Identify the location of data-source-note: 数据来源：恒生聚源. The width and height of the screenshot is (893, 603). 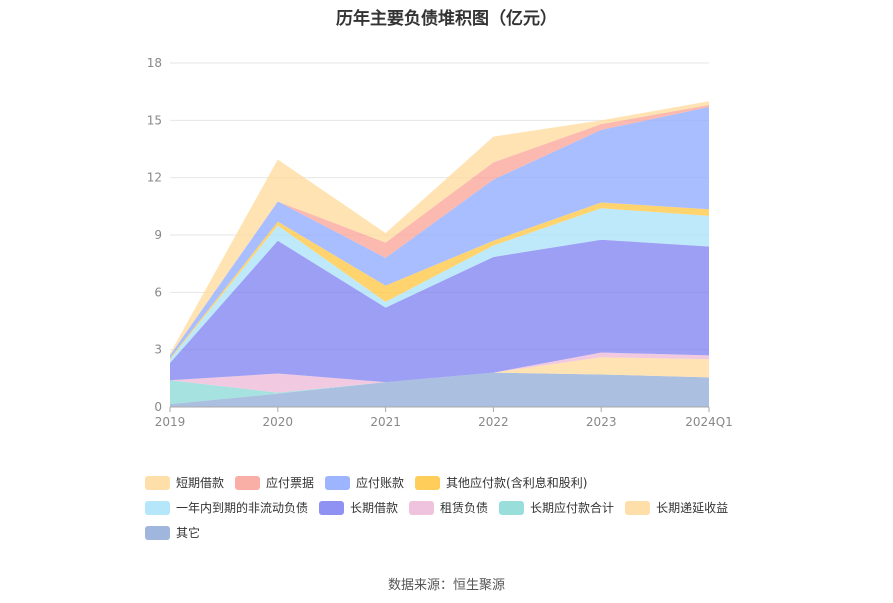
(446, 585).